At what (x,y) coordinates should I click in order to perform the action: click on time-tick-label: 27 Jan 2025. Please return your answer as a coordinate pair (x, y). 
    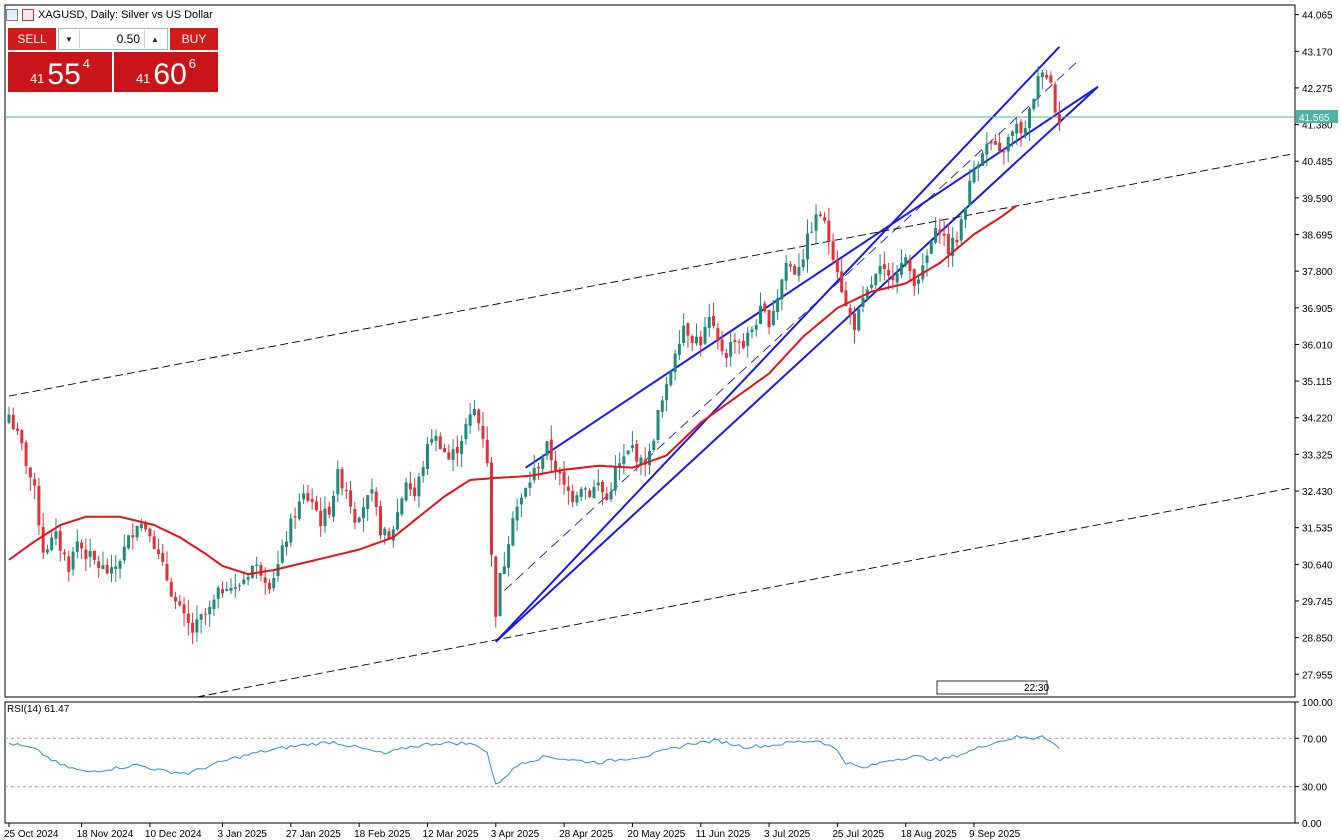
    Looking at the image, I should click on (313, 834).